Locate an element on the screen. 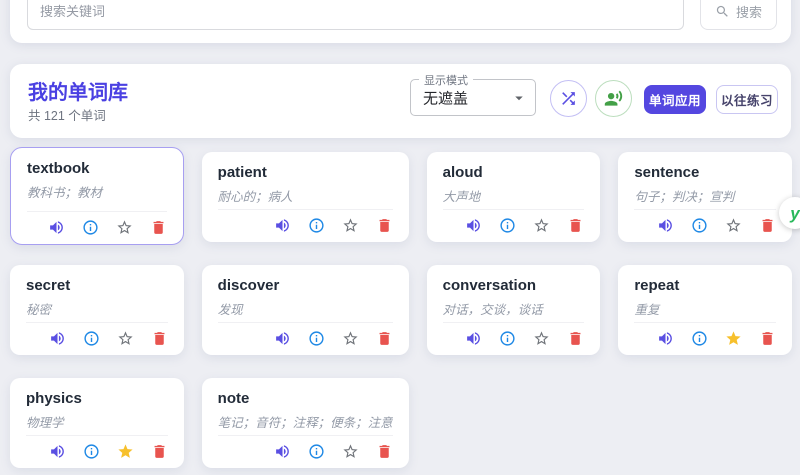 The width and height of the screenshot is (800, 475). word-card: textbook 教科书；教材 is located at coordinates (97, 196).